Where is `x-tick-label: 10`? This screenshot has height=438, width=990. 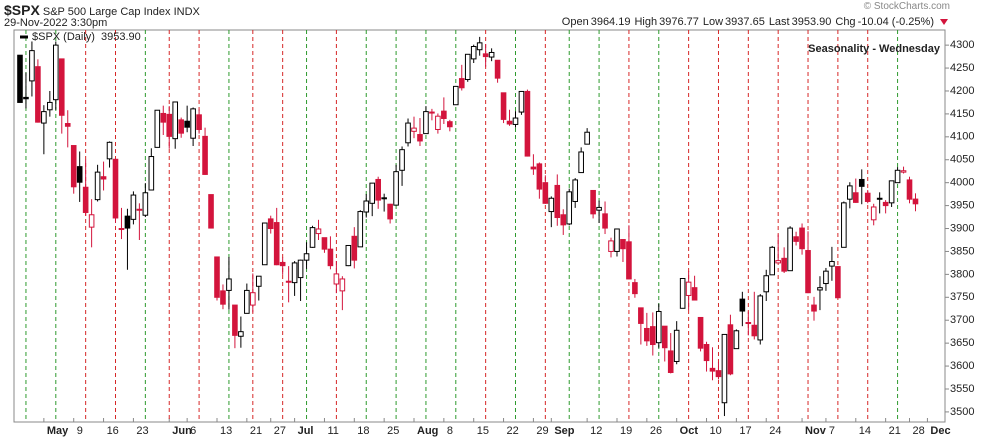
x-tick-label: 10 is located at coordinates (716, 431).